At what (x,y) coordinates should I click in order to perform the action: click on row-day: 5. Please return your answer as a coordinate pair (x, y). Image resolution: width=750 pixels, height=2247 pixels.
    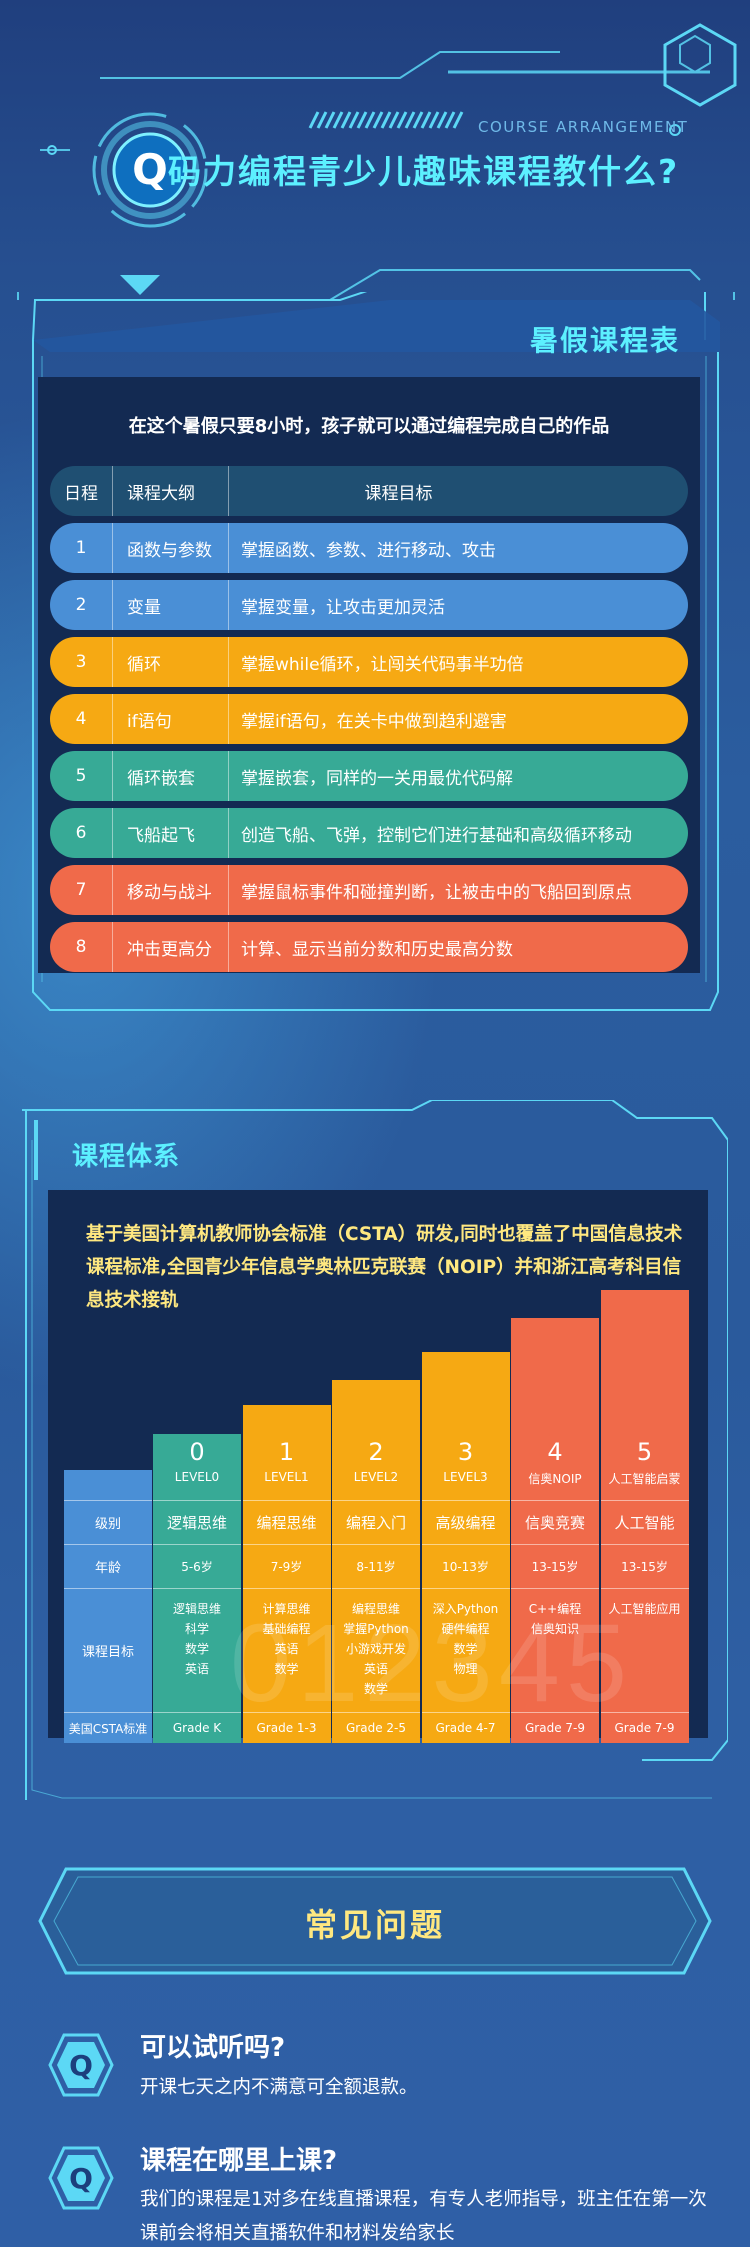
    Looking at the image, I should click on (81, 776).